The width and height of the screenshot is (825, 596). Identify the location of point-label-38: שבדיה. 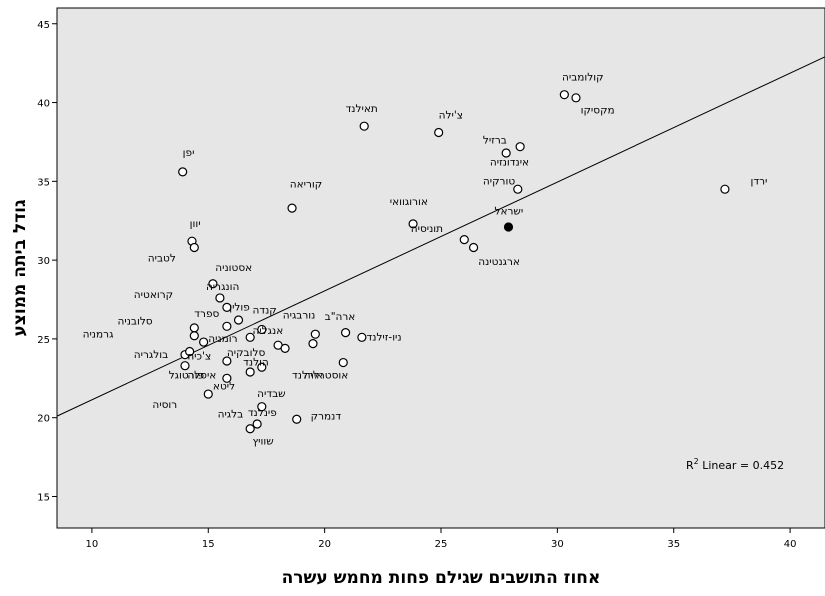
(271, 394).